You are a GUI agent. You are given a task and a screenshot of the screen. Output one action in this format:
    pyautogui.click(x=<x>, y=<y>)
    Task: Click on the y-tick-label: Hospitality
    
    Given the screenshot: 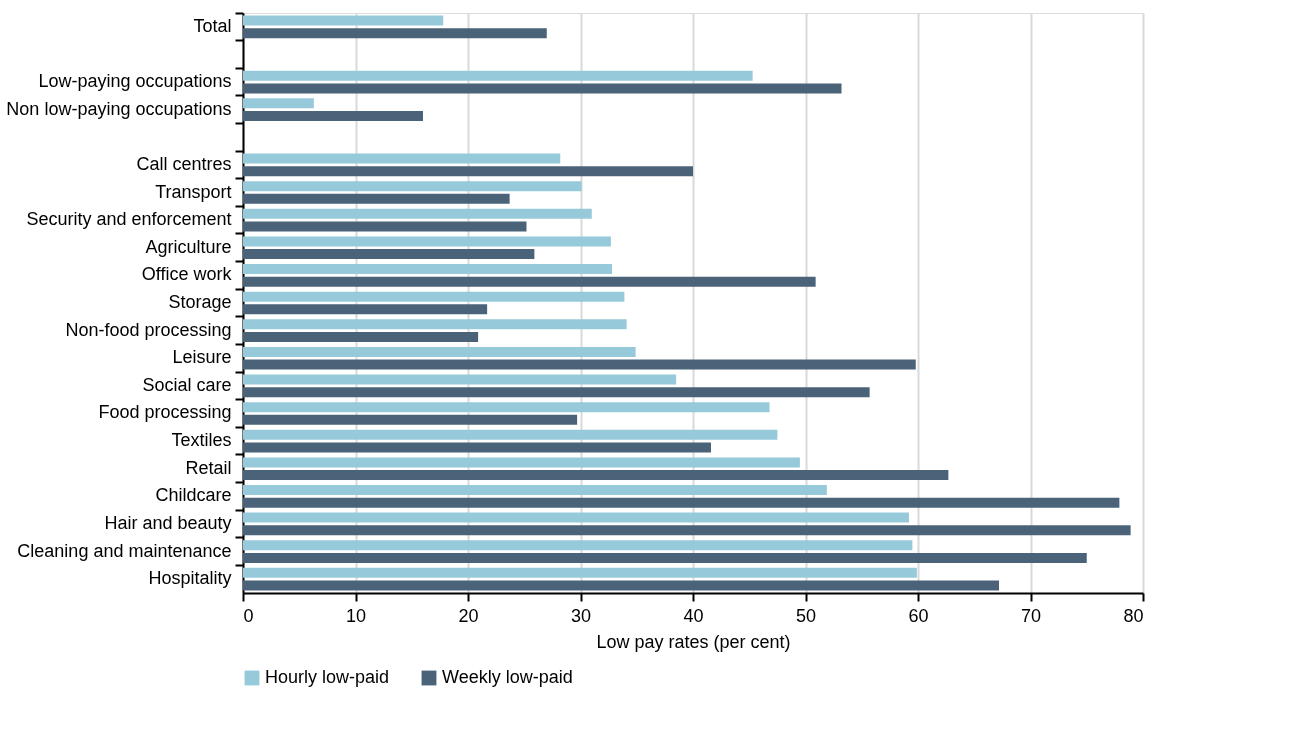 What is the action you would take?
    pyautogui.click(x=190, y=578)
    